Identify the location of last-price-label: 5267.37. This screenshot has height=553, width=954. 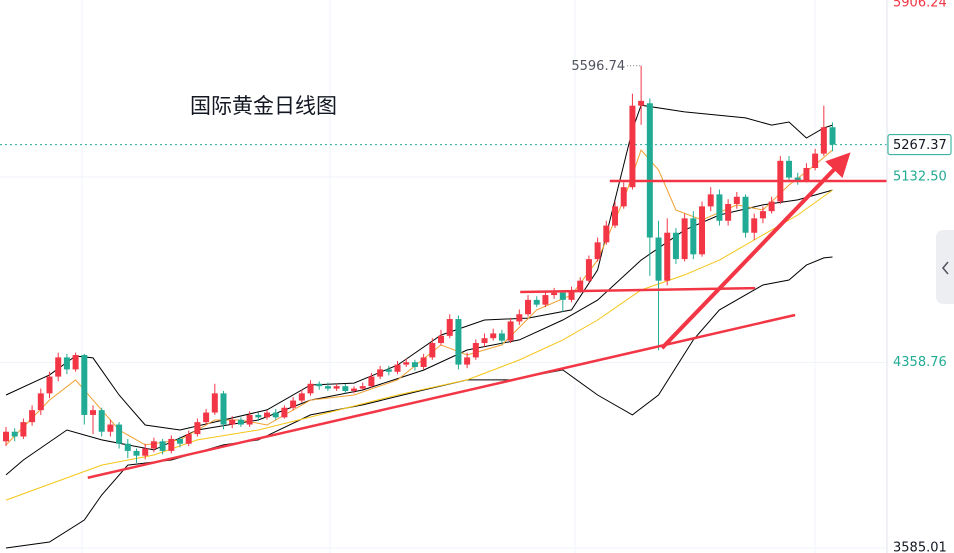
(920, 145).